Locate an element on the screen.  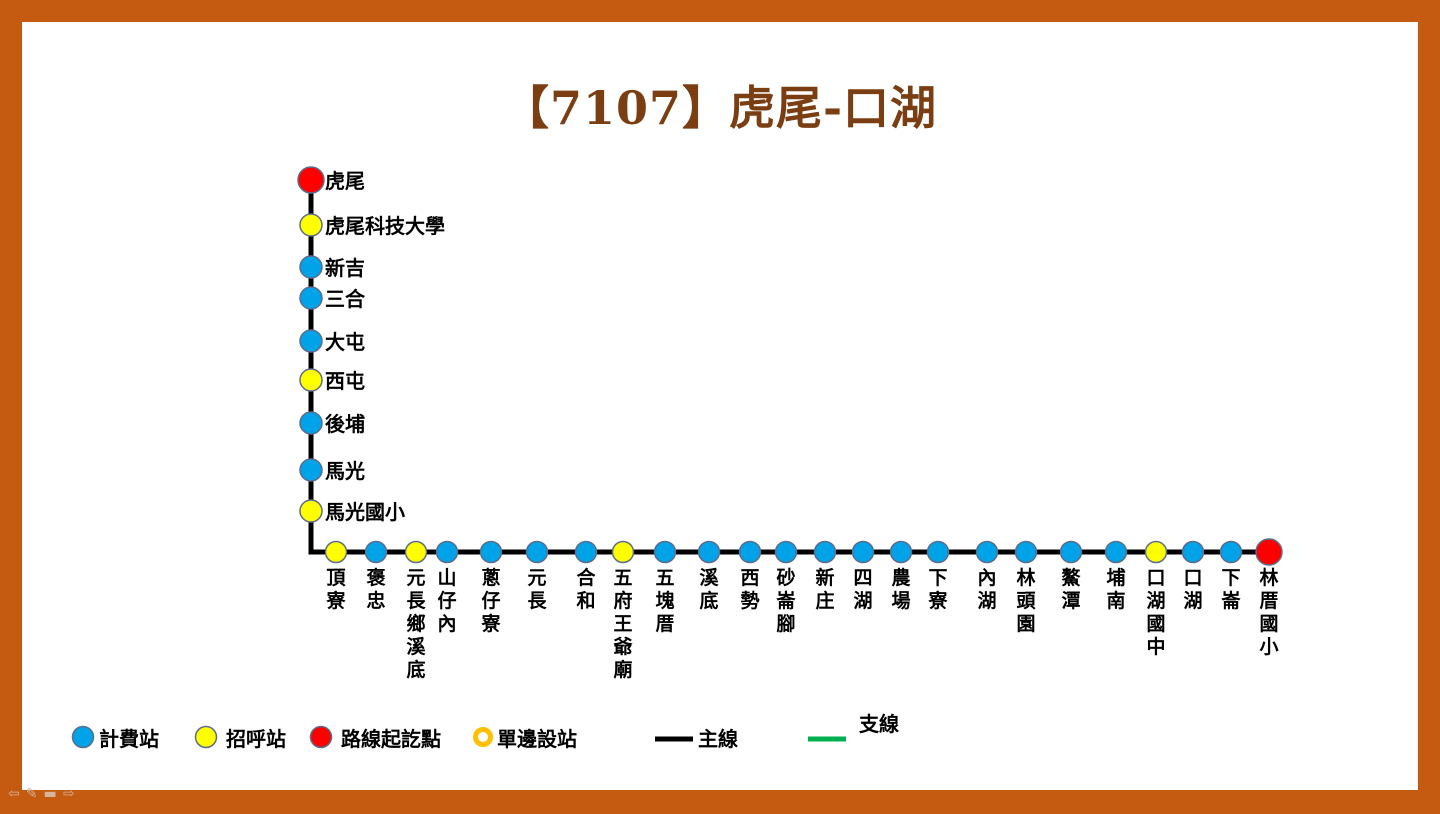
stop-label: 五府王爺廟 is located at coordinates (622, 624).